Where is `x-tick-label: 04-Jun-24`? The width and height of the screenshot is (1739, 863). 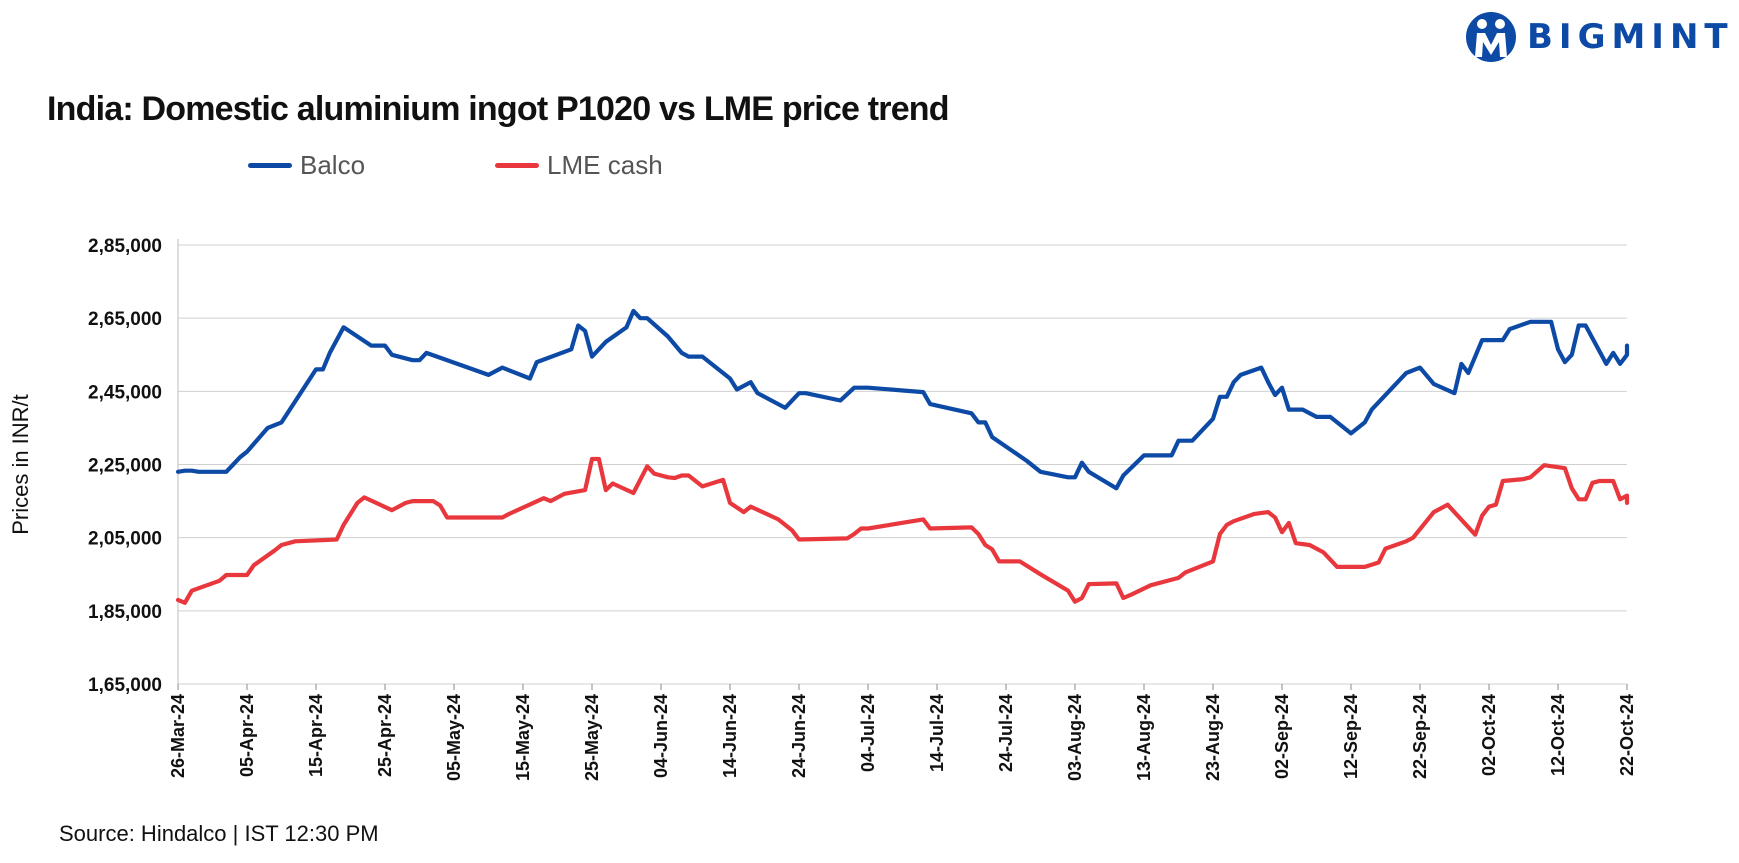
x-tick-label: 04-Jun-24 is located at coordinates (661, 736).